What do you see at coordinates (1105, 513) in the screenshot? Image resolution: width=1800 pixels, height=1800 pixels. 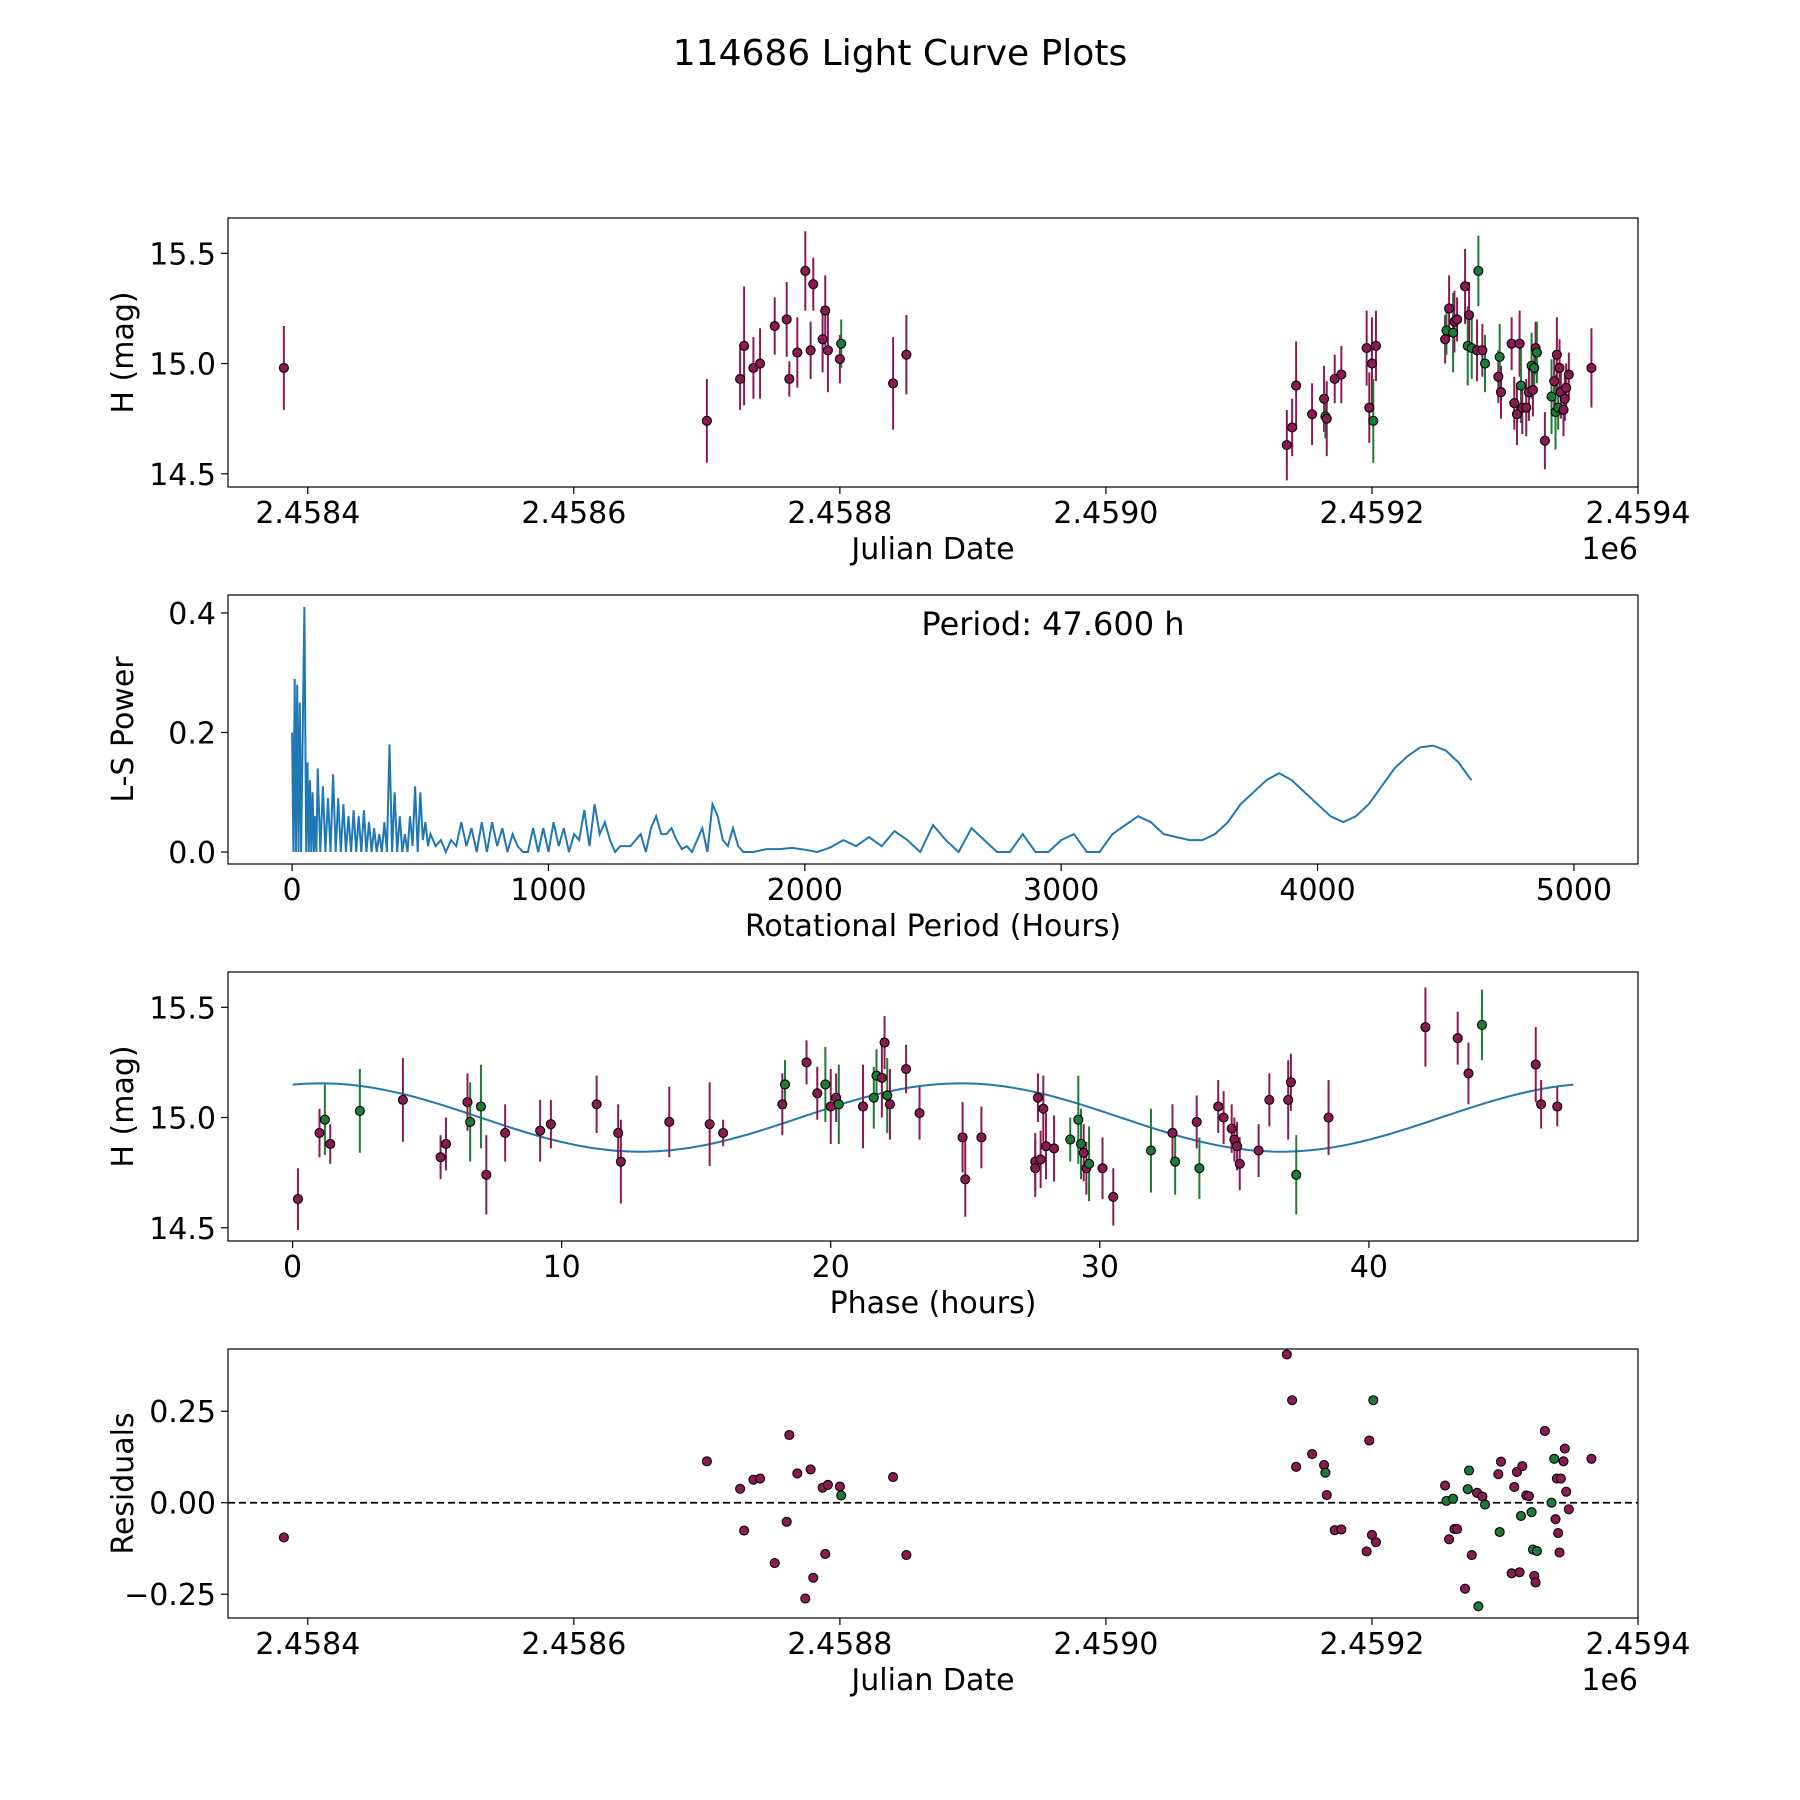 I see `x-tick-label: 2.4590` at bounding box center [1105, 513].